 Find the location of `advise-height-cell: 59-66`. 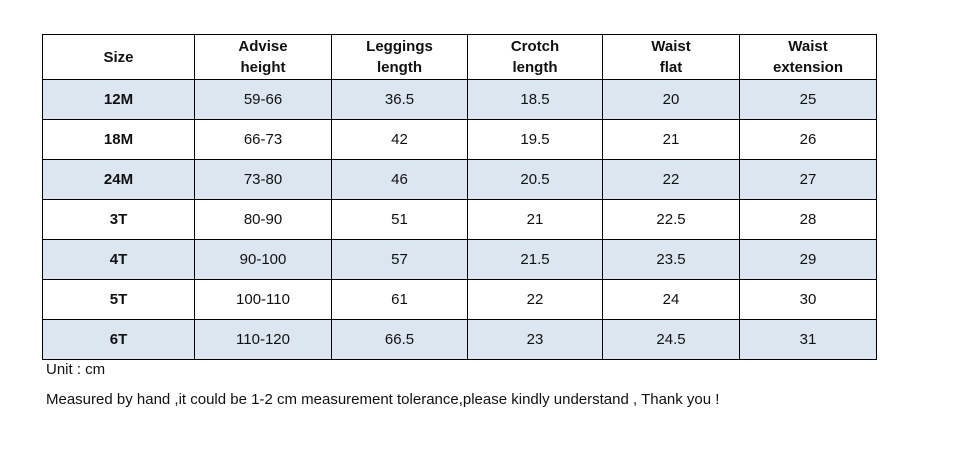

advise-height-cell: 59-66 is located at coordinates (263, 99).